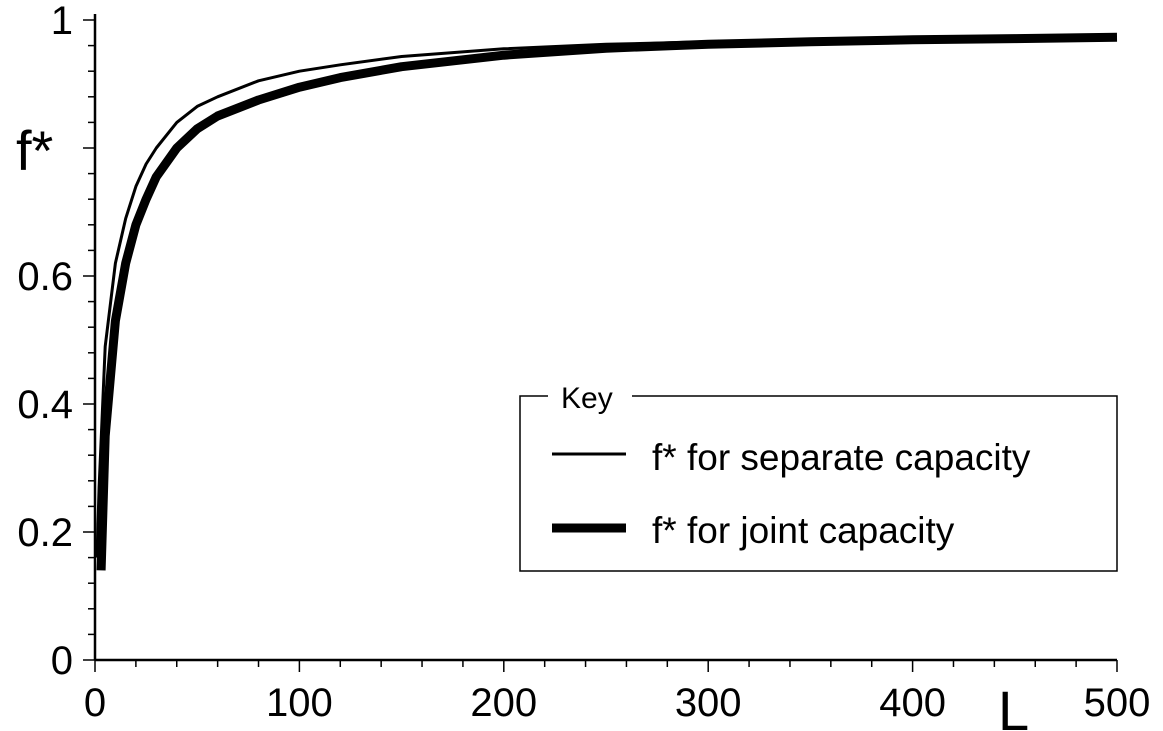  Describe the element at coordinates (45, 405) in the screenshot. I see `y-tick-label: 0.4` at that location.